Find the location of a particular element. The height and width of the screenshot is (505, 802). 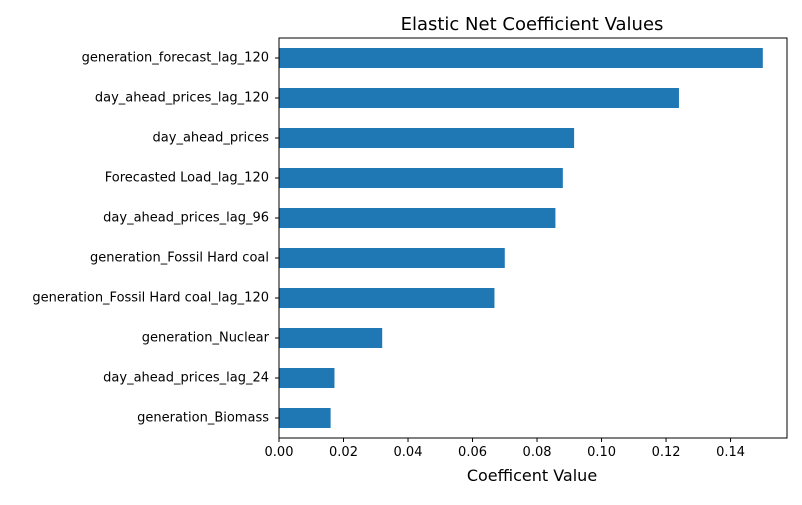

x-tick-label: 0.02 is located at coordinates (343, 452).